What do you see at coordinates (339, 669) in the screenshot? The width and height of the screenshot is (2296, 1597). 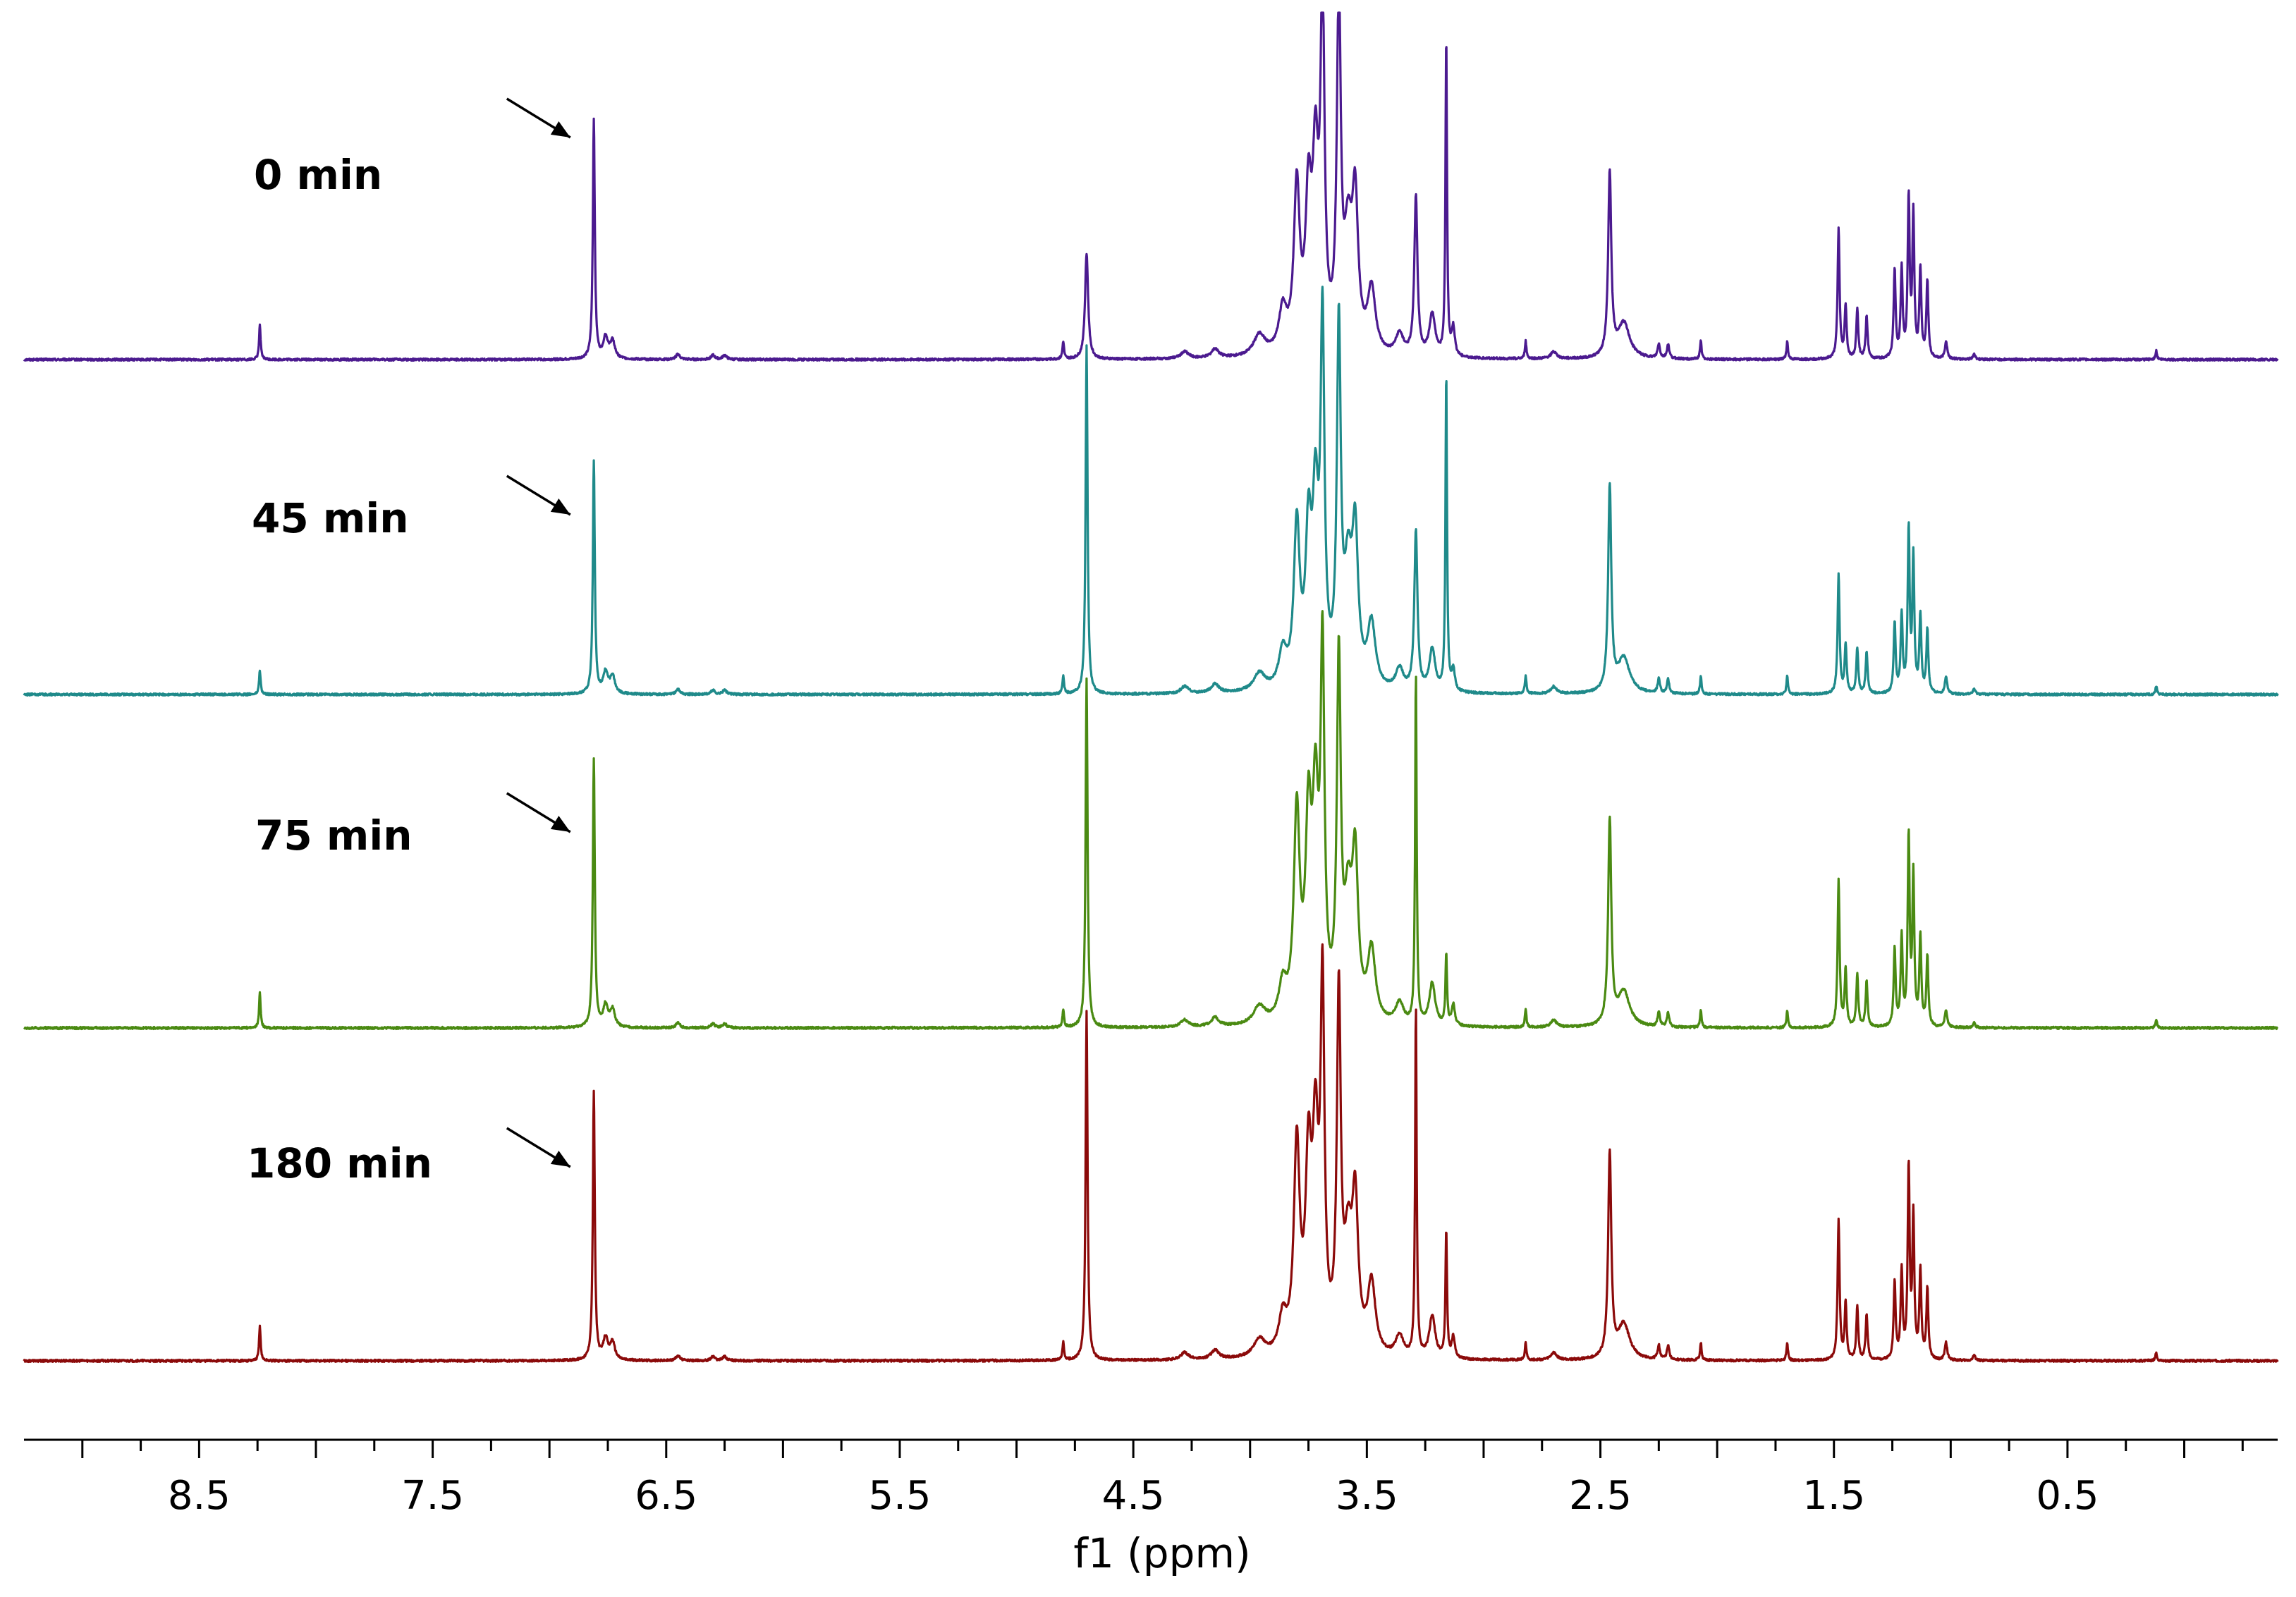 I see `trace-labels: 0 min 45 min 75 min 180 min` at bounding box center [339, 669].